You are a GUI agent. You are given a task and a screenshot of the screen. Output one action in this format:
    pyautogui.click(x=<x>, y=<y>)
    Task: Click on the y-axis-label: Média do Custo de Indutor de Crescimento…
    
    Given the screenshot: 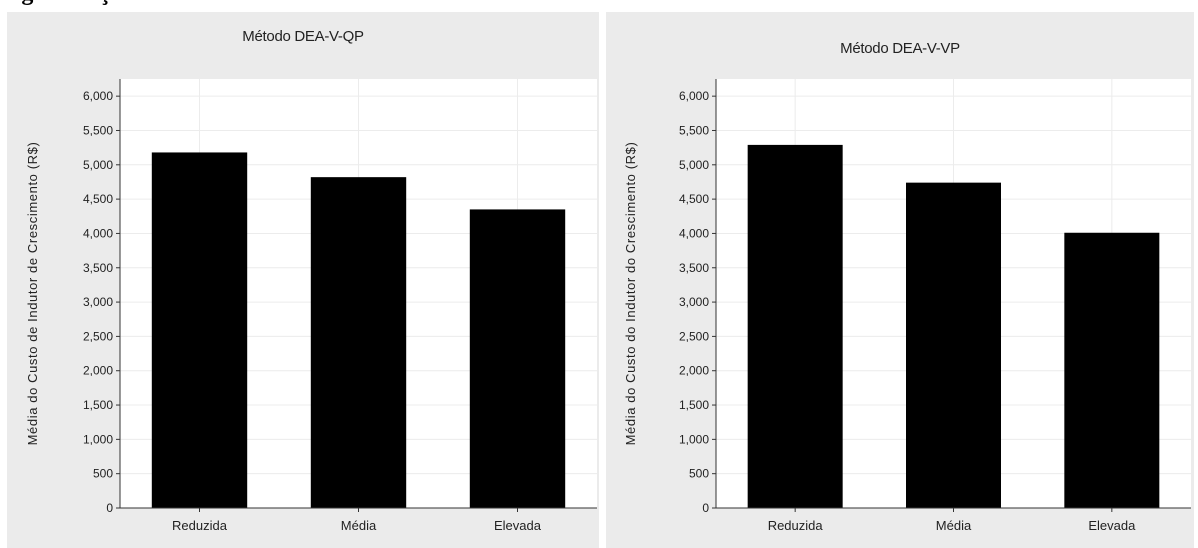 What is the action you would take?
    pyautogui.click(x=32, y=294)
    